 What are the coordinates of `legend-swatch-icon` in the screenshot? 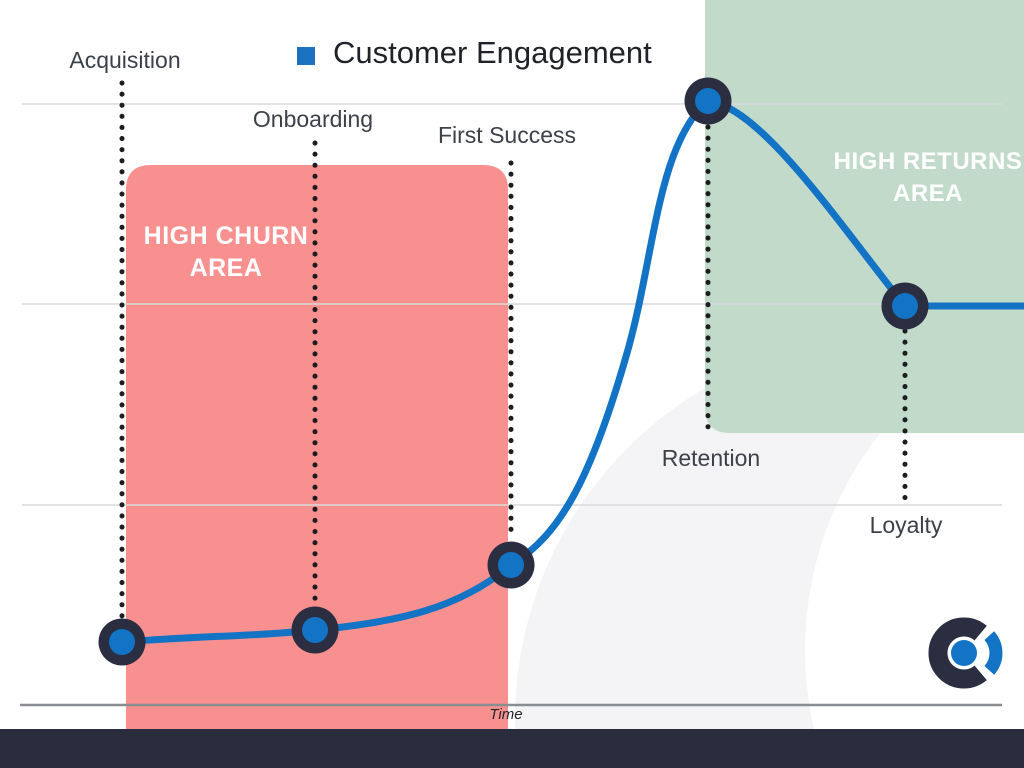 It's located at (306, 56).